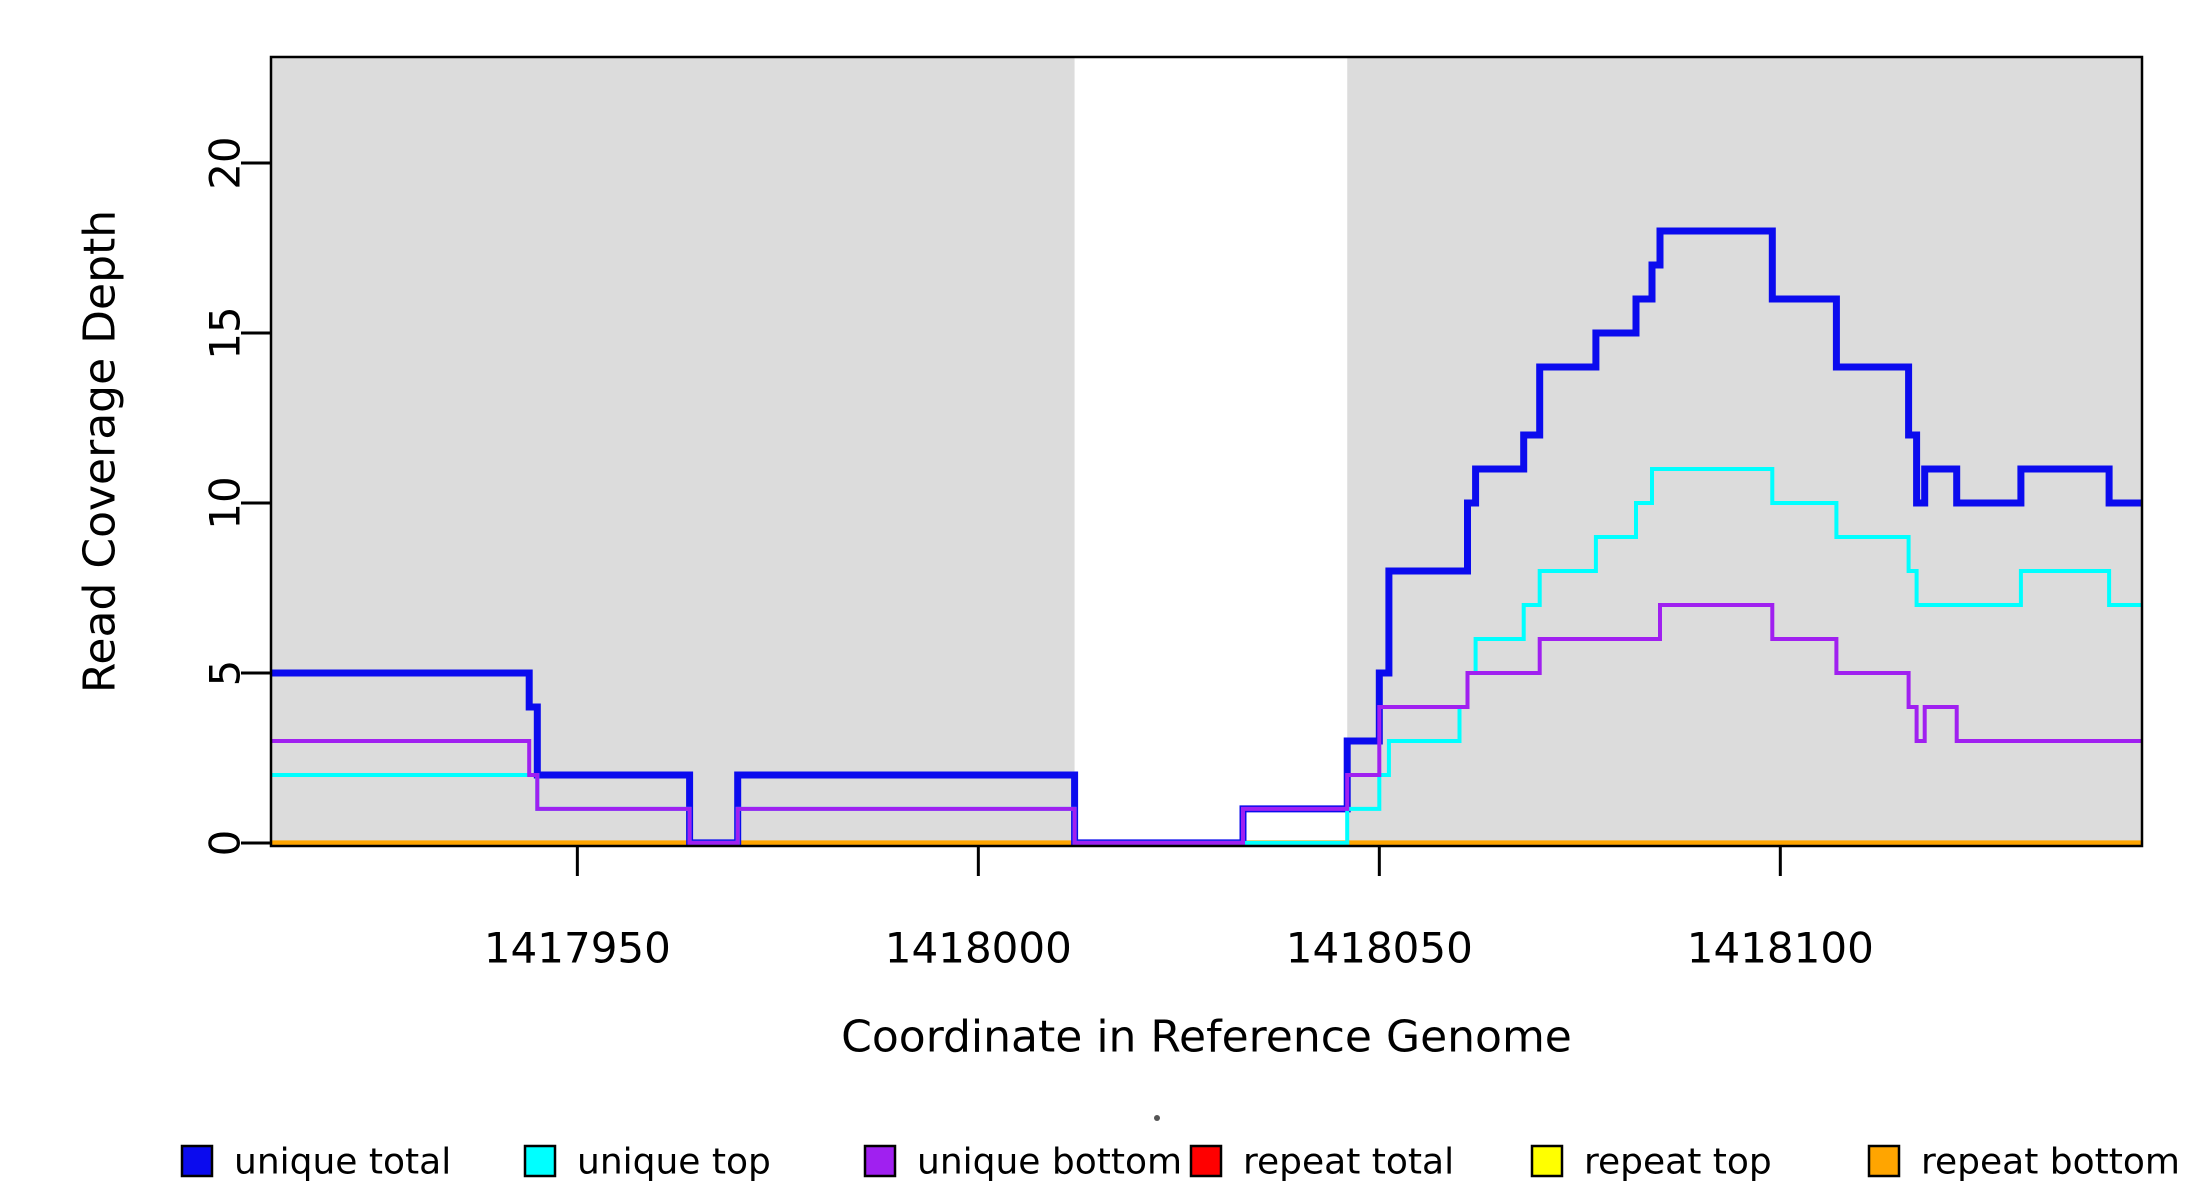 The image size is (2200, 1200). What do you see at coordinates (100, 451) in the screenshot?
I see `y-axis-title: Read Coverage Depth` at bounding box center [100, 451].